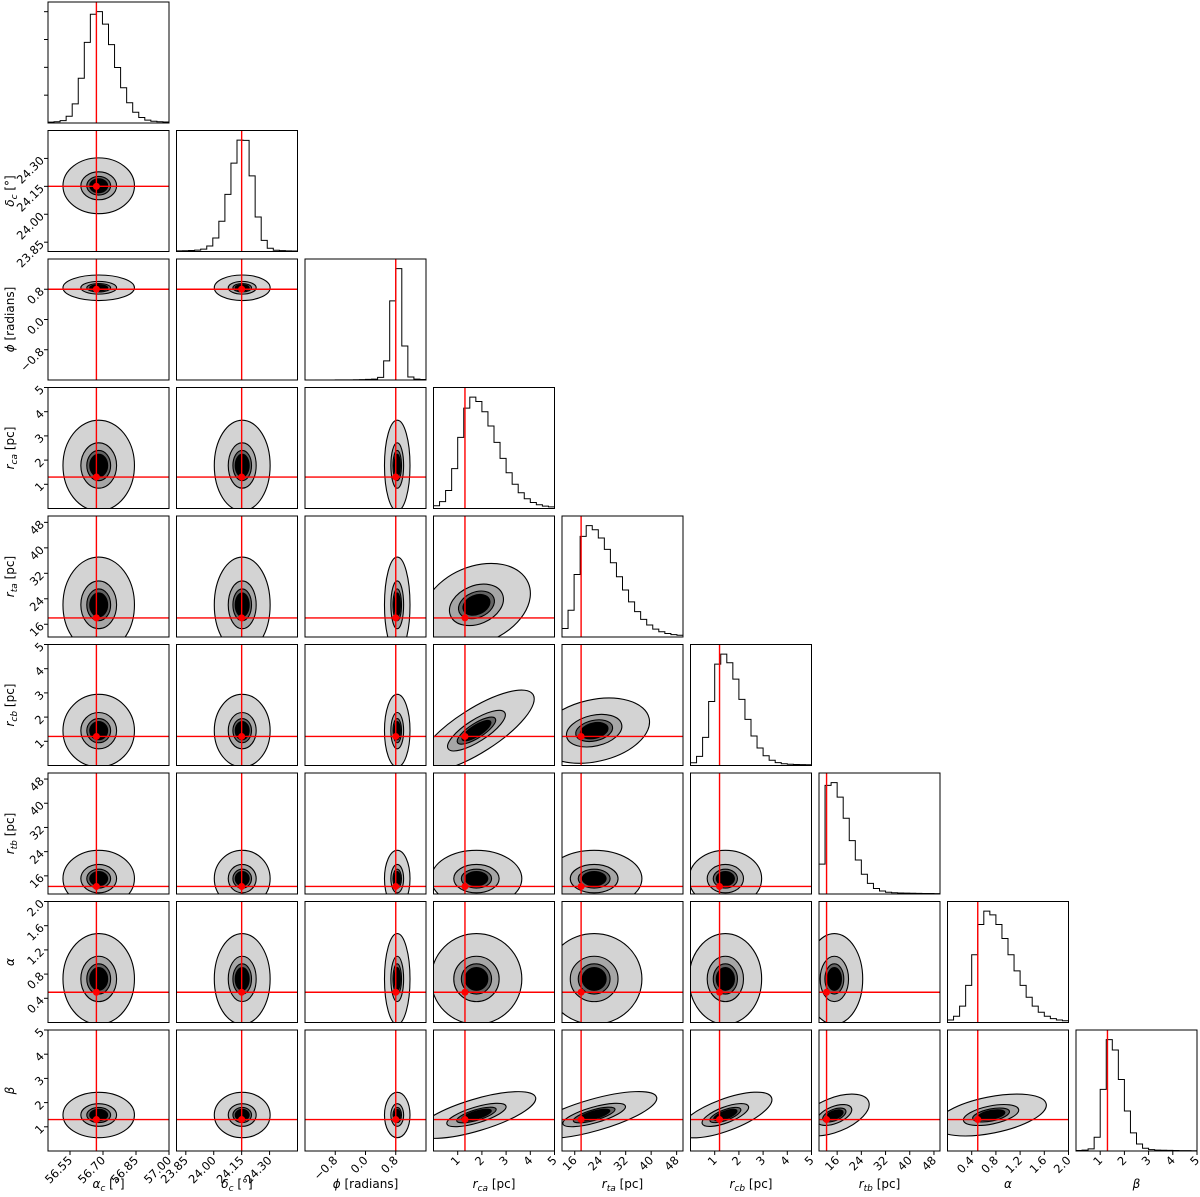  Describe the element at coordinates (11, 576) in the screenshot. I see `y-axis-label-4: rta [pc]` at that location.